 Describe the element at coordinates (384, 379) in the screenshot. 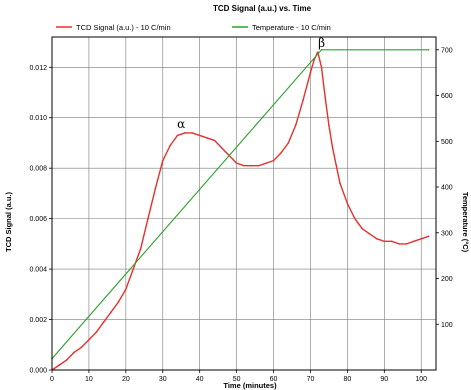

I see `x-tick-label: 90` at that location.